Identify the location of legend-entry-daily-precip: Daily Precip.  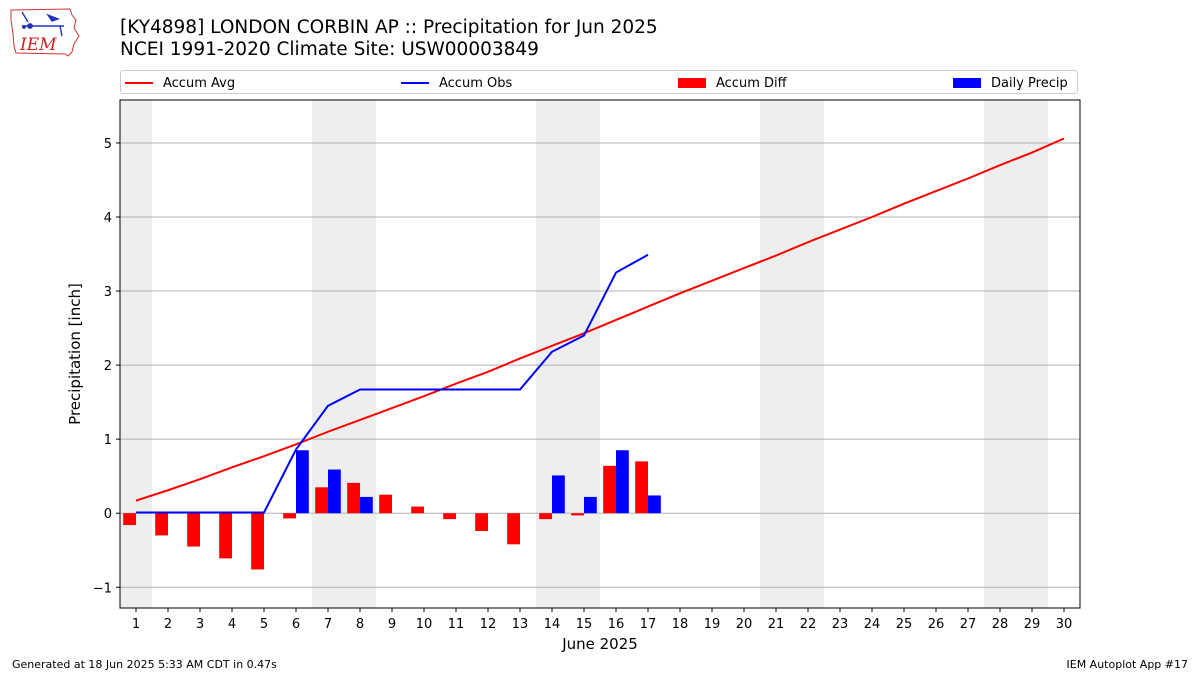
(1010, 83).